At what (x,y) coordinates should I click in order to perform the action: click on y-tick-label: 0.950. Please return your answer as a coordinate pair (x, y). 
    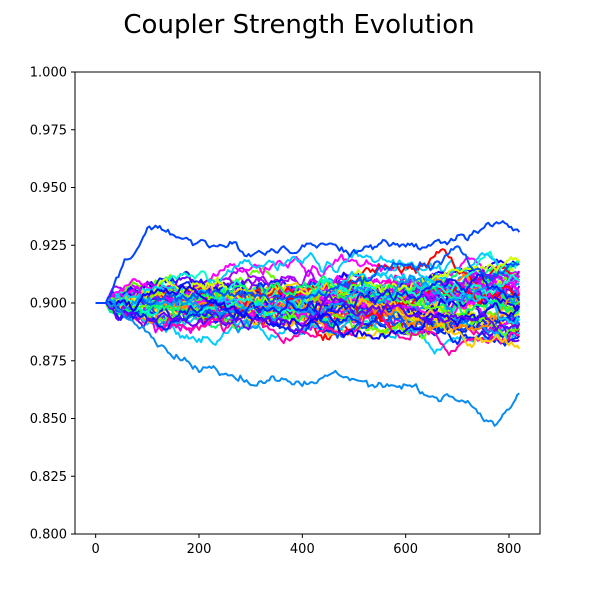
    Looking at the image, I should click on (48, 188).